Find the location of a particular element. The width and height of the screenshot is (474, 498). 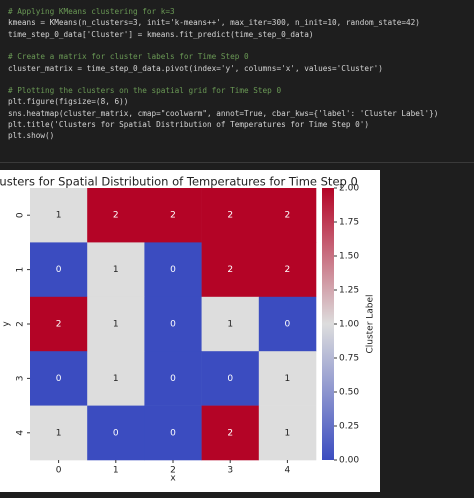

colorbar is located at coordinates (328, 324).